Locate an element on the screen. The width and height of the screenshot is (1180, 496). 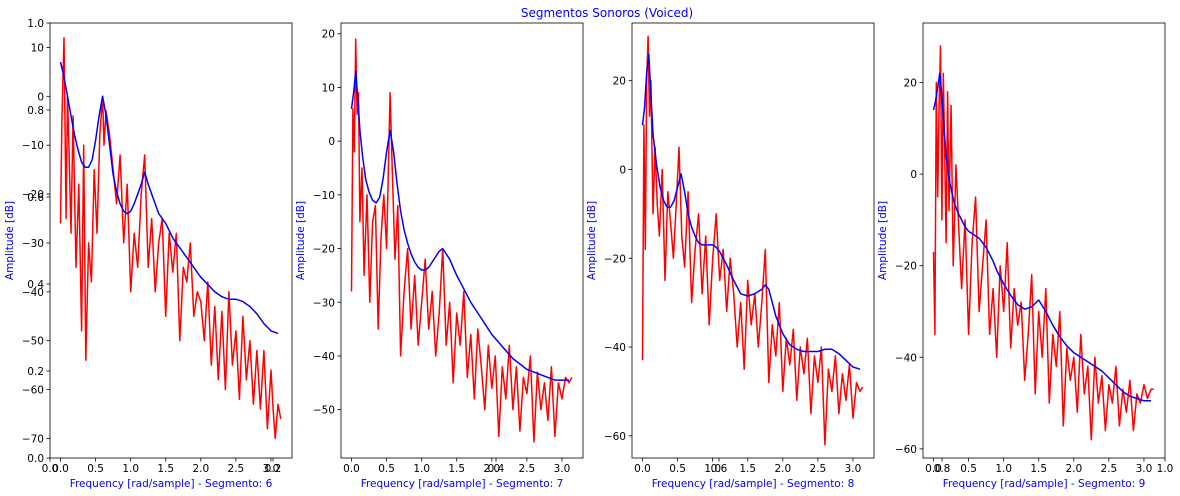
overlay-y-tick-label: 0.8 is located at coordinates (35, 111).